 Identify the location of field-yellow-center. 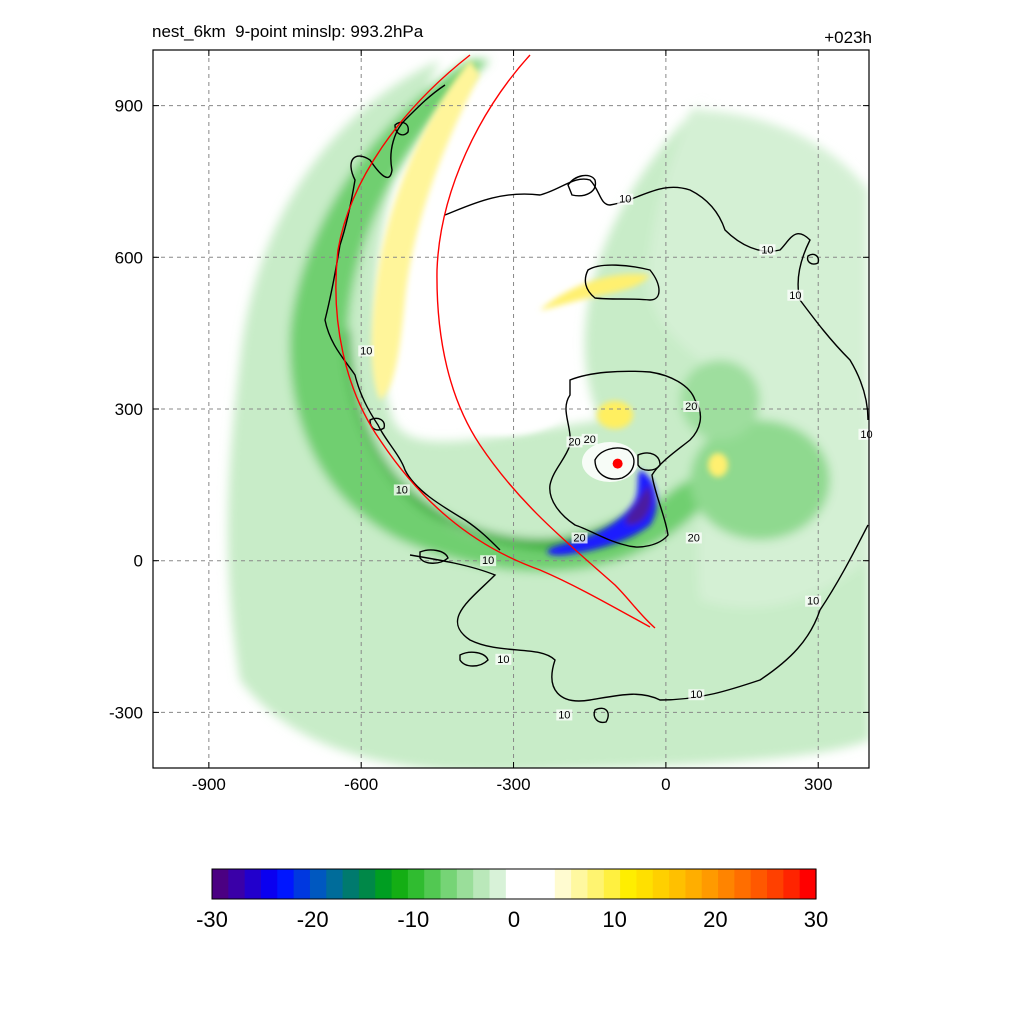
(615, 415).